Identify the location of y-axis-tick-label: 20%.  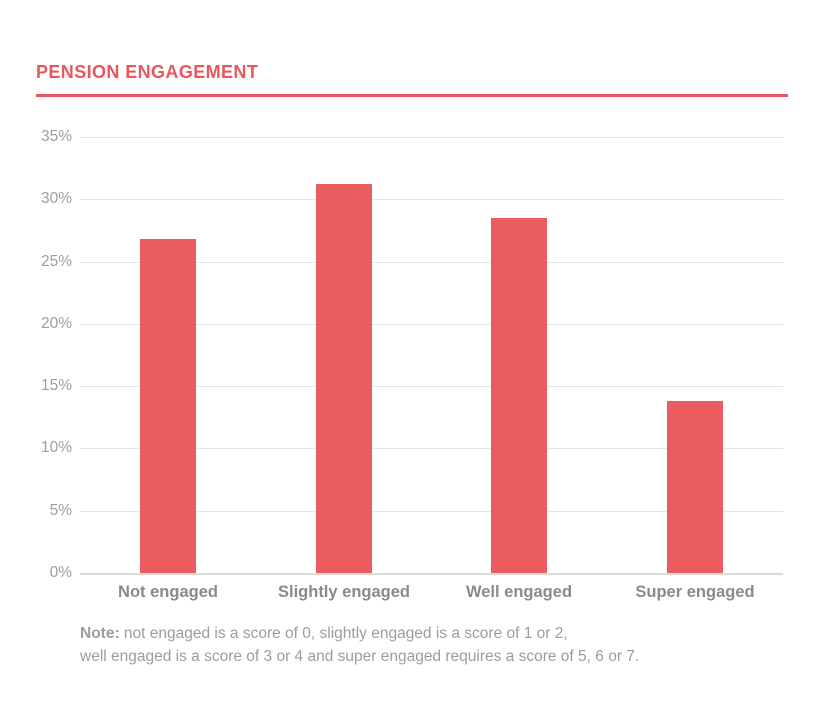
(56, 323).